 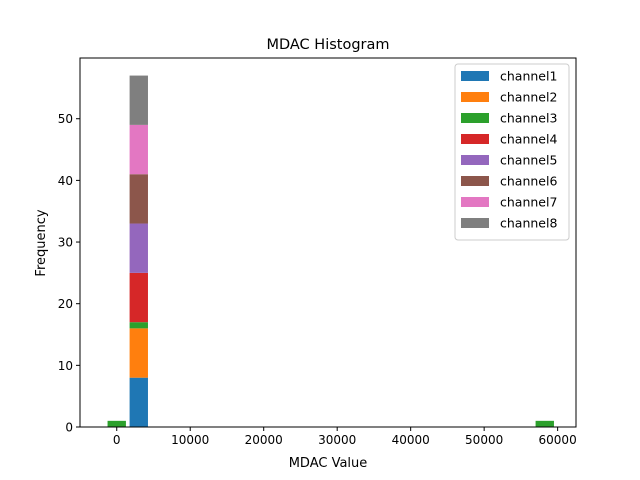 What do you see at coordinates (475, 76) in the screenshot?
I see `legend-swatch-channel1` at bounding box center [475, 76].